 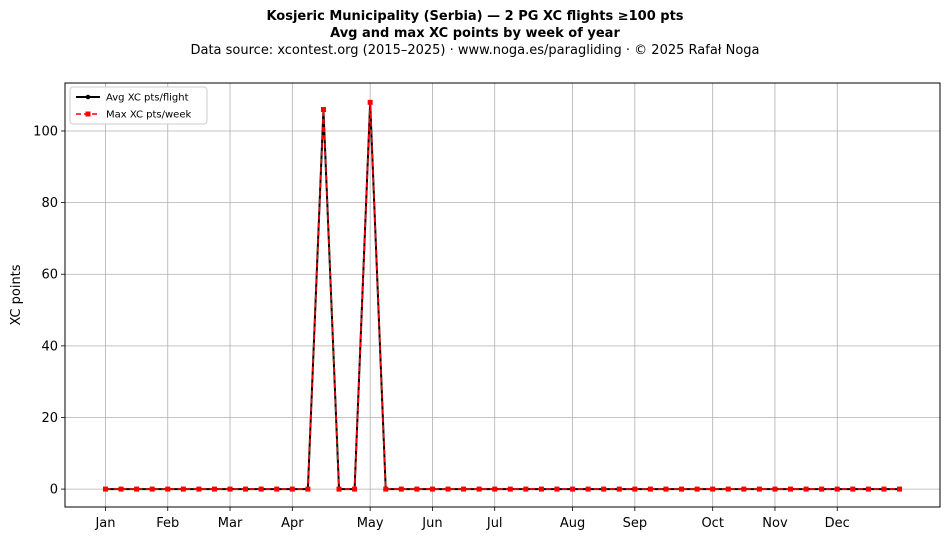 I want to click on legend: Avg XC pts/flight Max XC pts/week, so click(x=138, y=105).